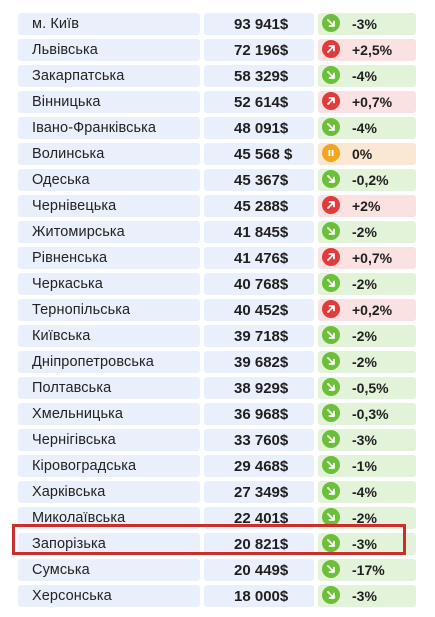  What do you see at coordinates (259, 596) in the screenshot?
I see `price-value: 18 000$` at bounding box center [259, 596].